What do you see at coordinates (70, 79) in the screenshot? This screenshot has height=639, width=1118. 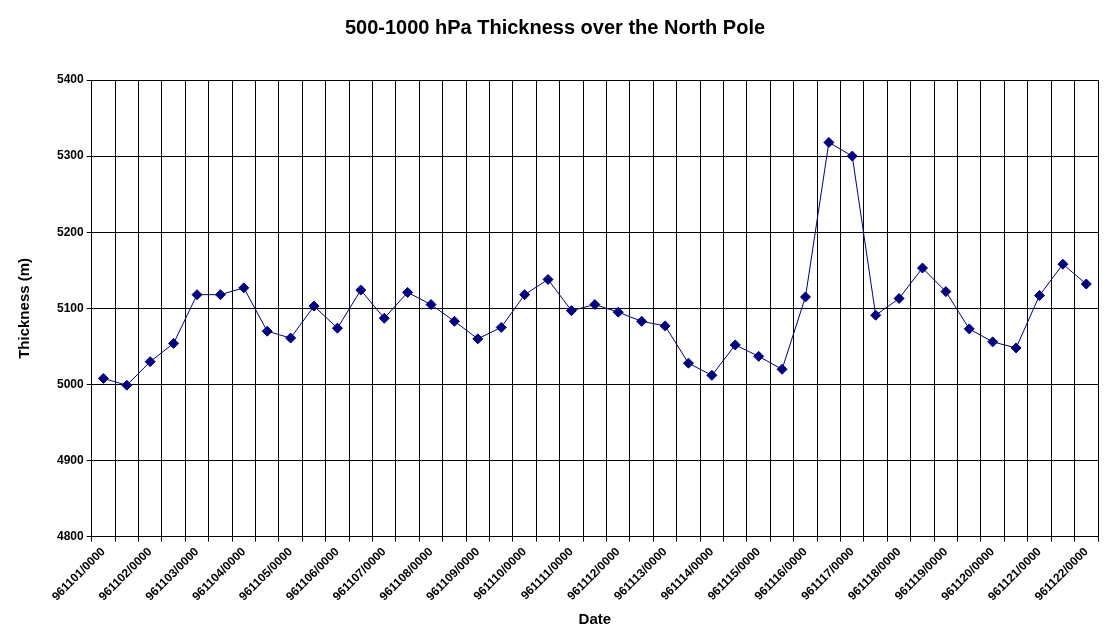 I see `y-tick-label: 5400` at bounding box center [70, 79].